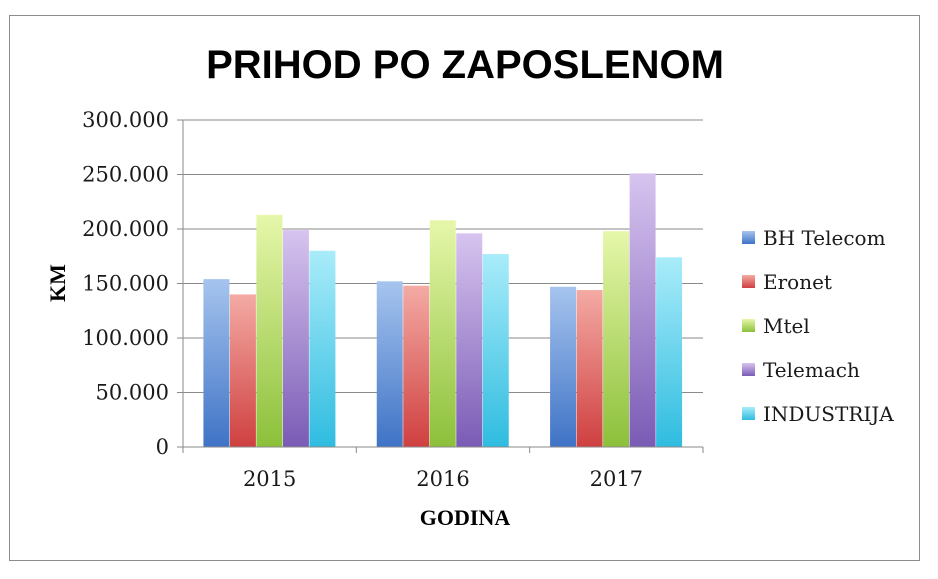  Describe the element at coordinates (786, 326) in the screenshot. I see `legend-label: Mtel` at that location.